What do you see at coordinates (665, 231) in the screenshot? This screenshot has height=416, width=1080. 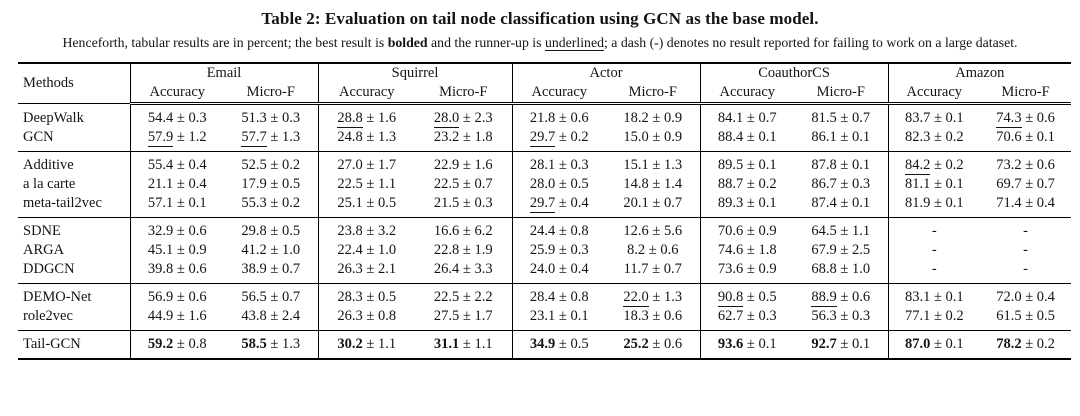 I see `metric-stddev: ± 5.6` at bounding box center [665, 231].